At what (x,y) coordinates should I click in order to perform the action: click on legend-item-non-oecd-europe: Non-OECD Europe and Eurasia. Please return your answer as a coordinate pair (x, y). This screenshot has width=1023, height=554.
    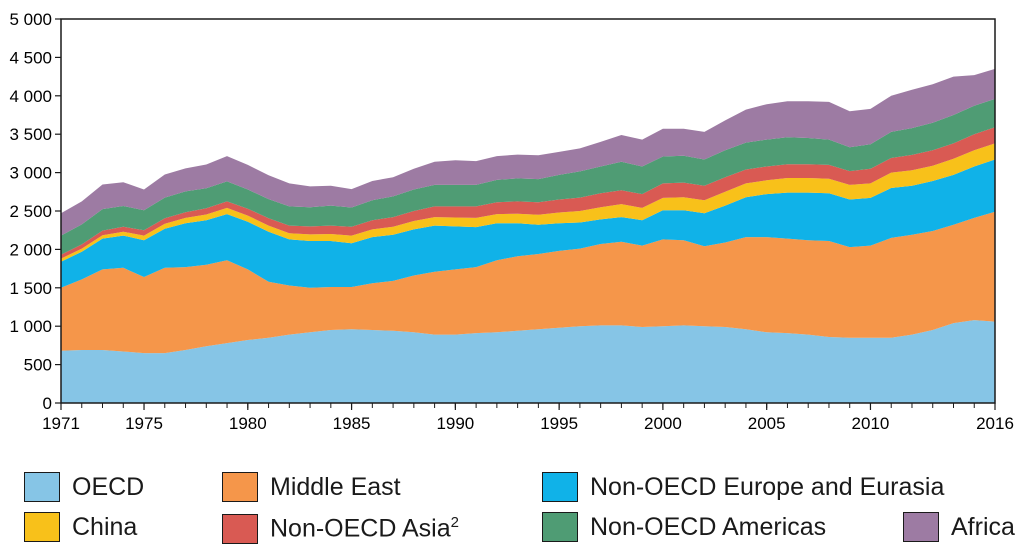
    Looking at the image, I should click on (743, 487).